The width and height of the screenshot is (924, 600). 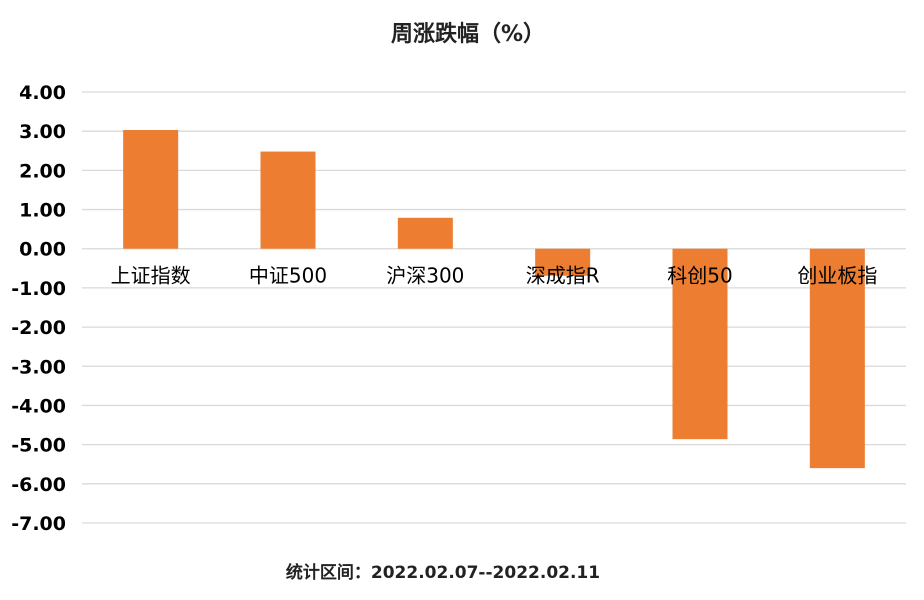 What do you see at coordinates (288, 276) in the screenshot?
I see `x-category-label: 中证500` at bounding box center [288, 276].